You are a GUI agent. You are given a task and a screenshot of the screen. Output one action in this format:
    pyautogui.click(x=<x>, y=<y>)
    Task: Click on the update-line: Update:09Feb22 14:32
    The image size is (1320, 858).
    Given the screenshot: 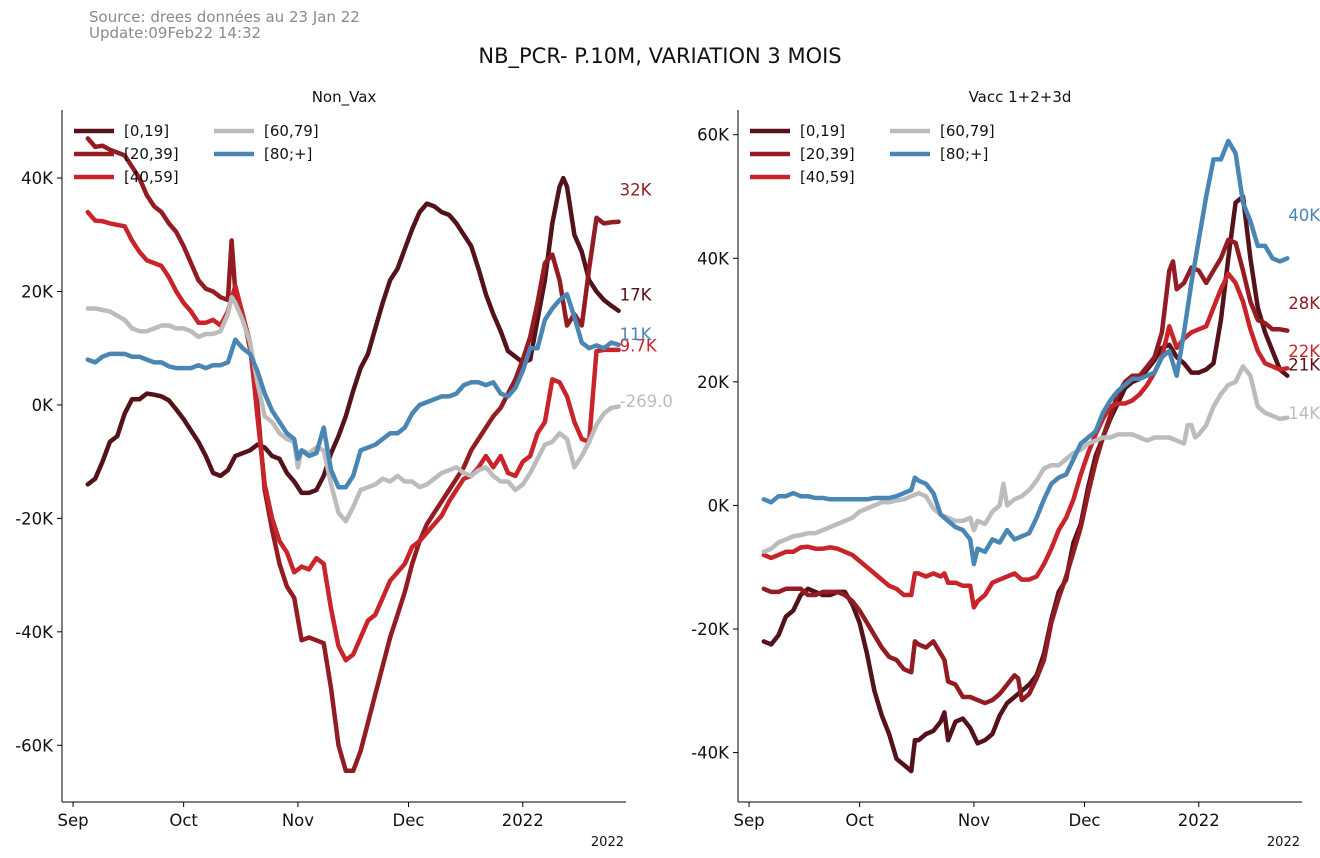 What is the action you would take?
    pyautogui.click(x=175, y=33)
    